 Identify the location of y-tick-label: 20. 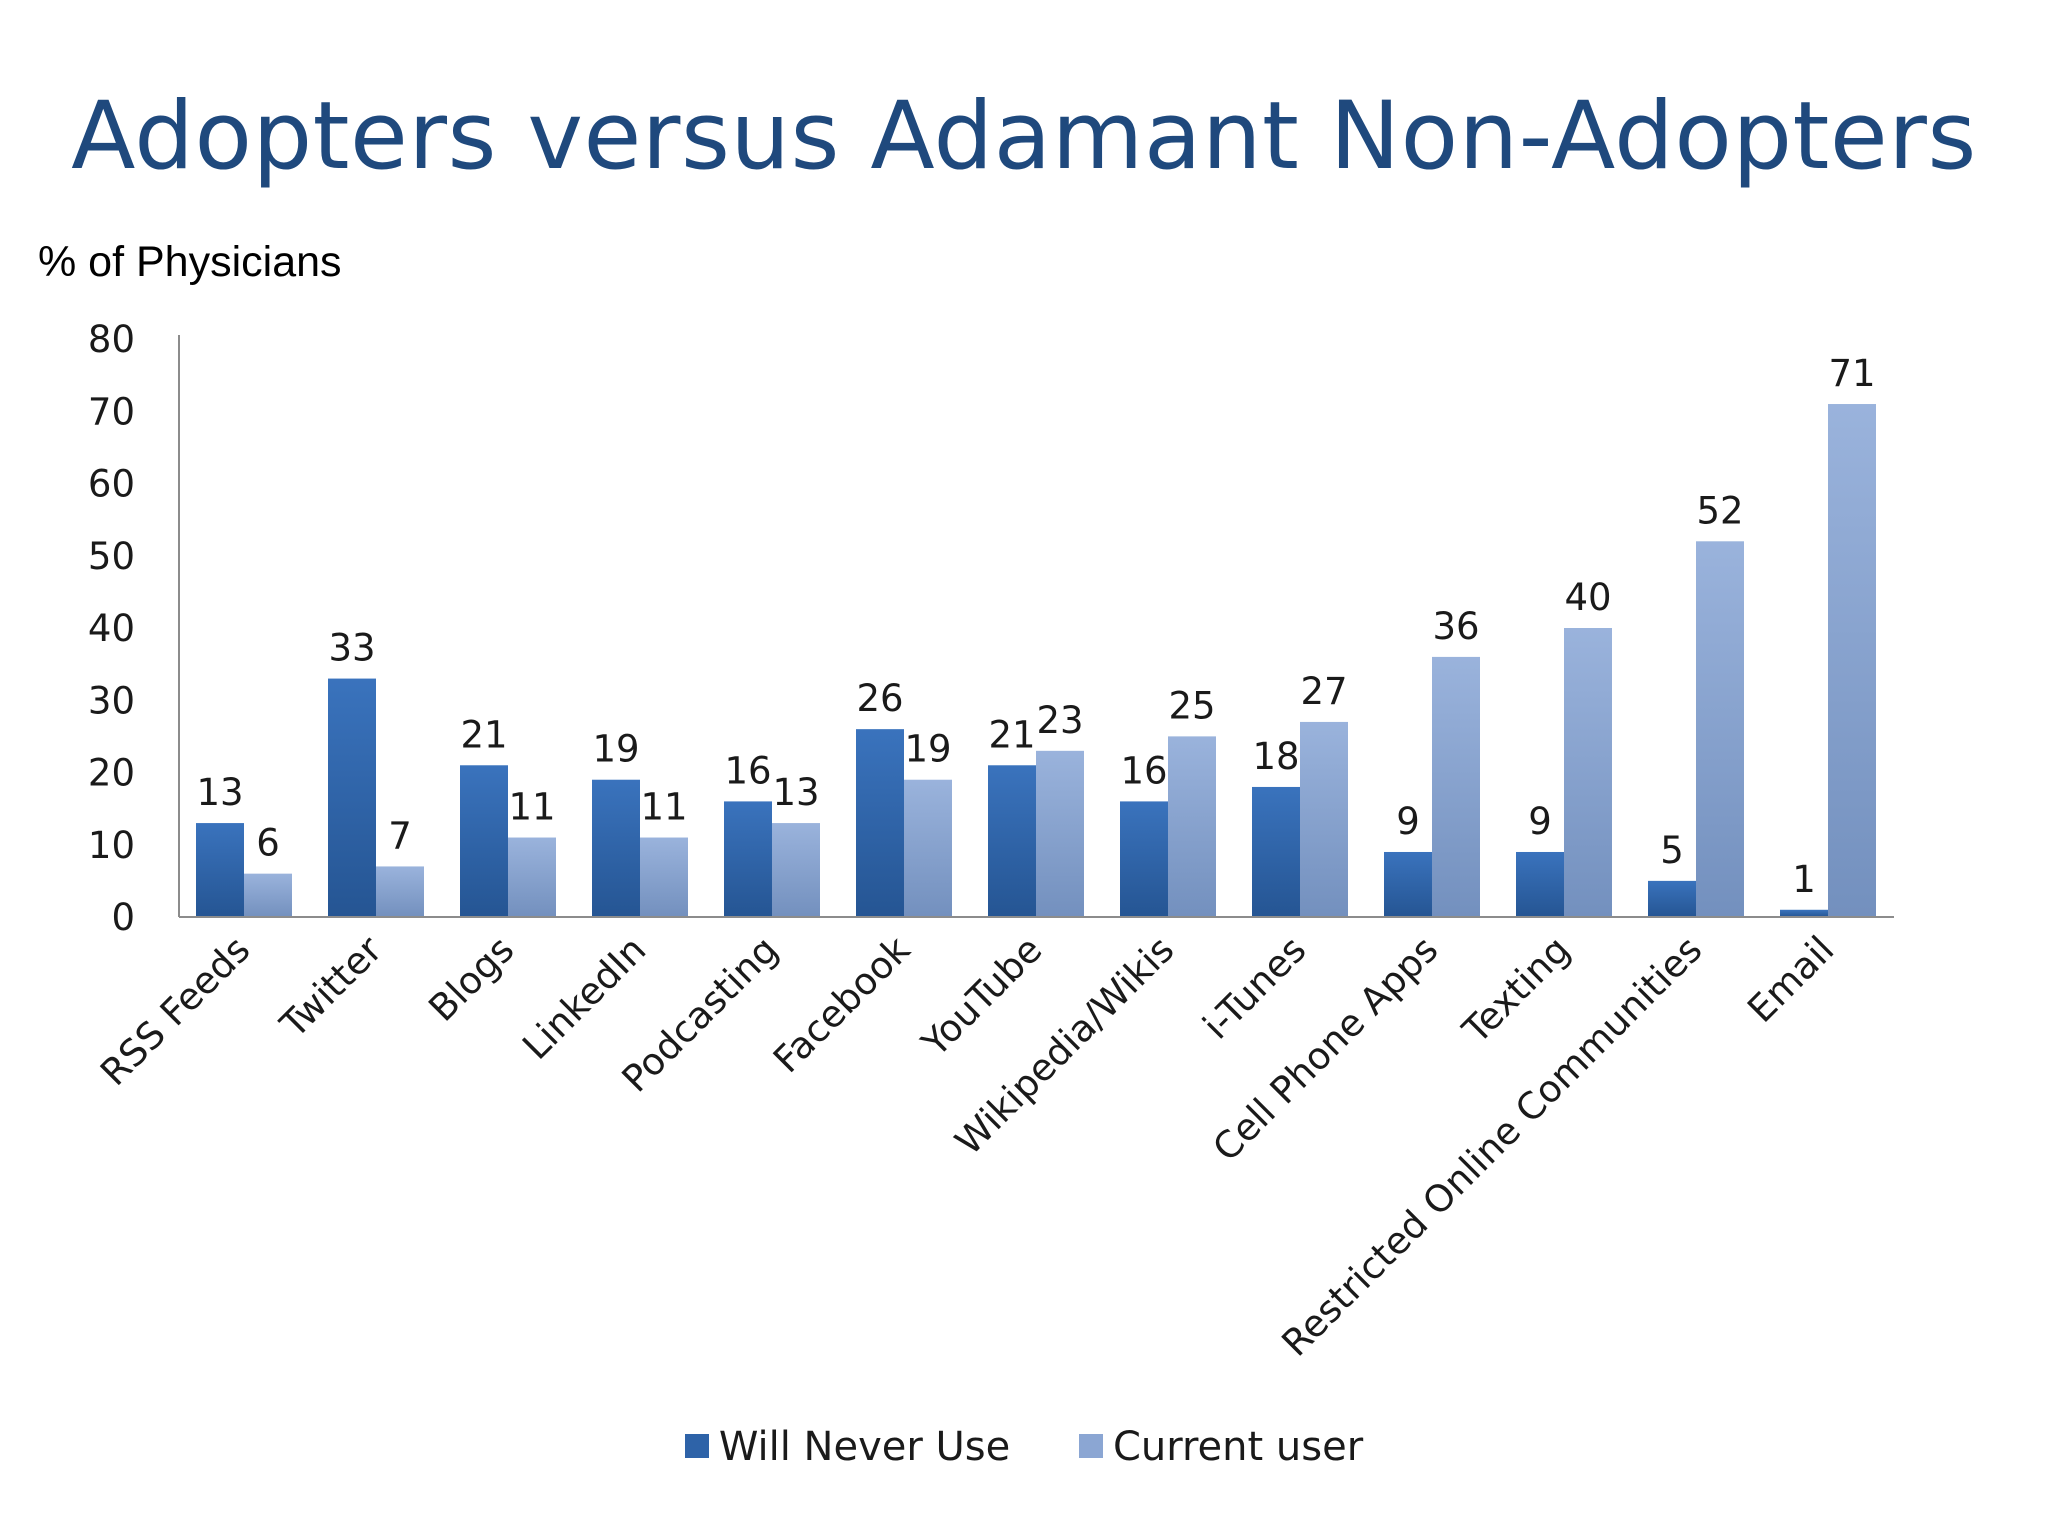
(111, 773).